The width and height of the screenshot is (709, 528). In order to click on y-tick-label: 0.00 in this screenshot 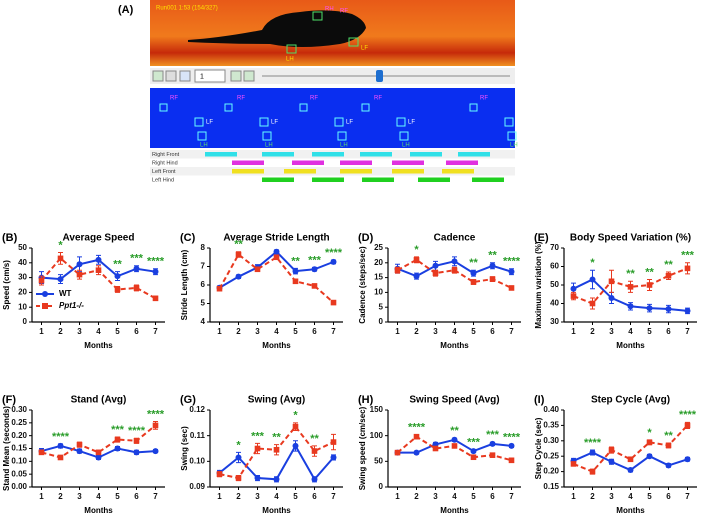, I will do `click(19, 486)`.